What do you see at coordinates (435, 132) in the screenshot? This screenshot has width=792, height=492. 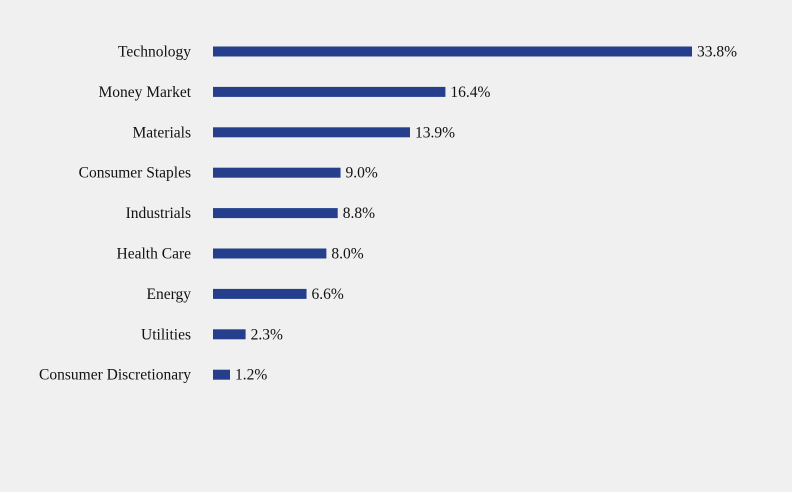 I see `value-label: 13.9%` at bounding box center [435, 132].